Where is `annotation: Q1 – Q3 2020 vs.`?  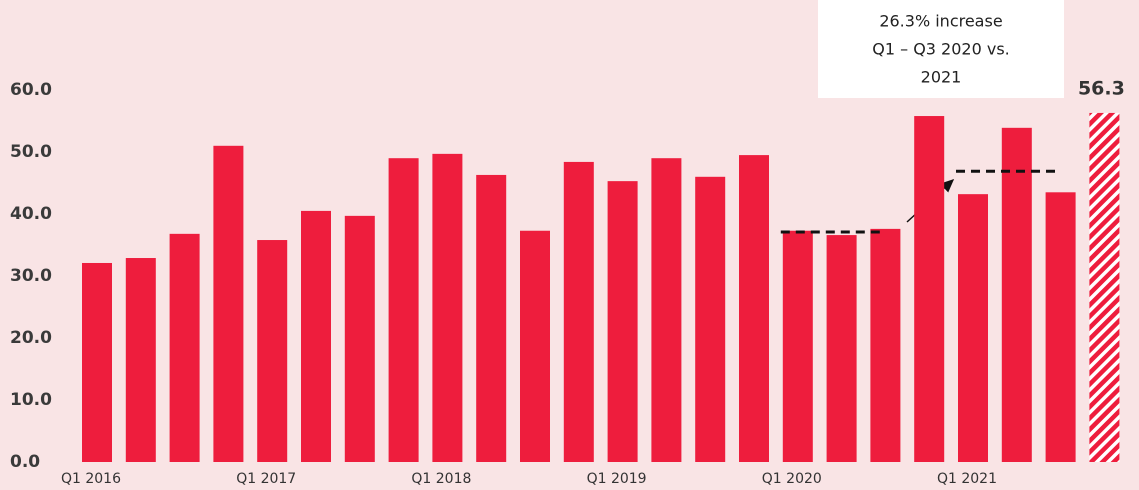
annotation: Q1 – Q3 2020 vs. is located at coordinates (941, 49).